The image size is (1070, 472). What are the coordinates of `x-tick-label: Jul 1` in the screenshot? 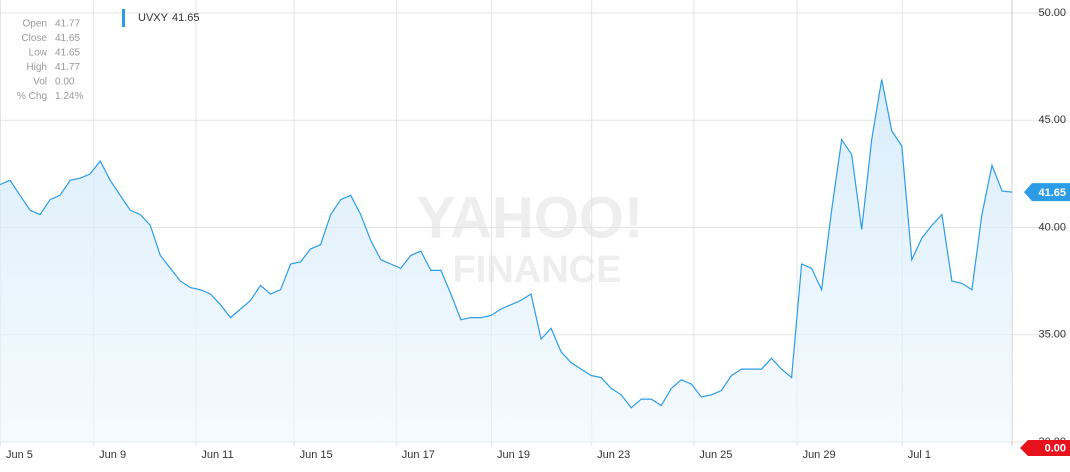 It's located at (919, 455).